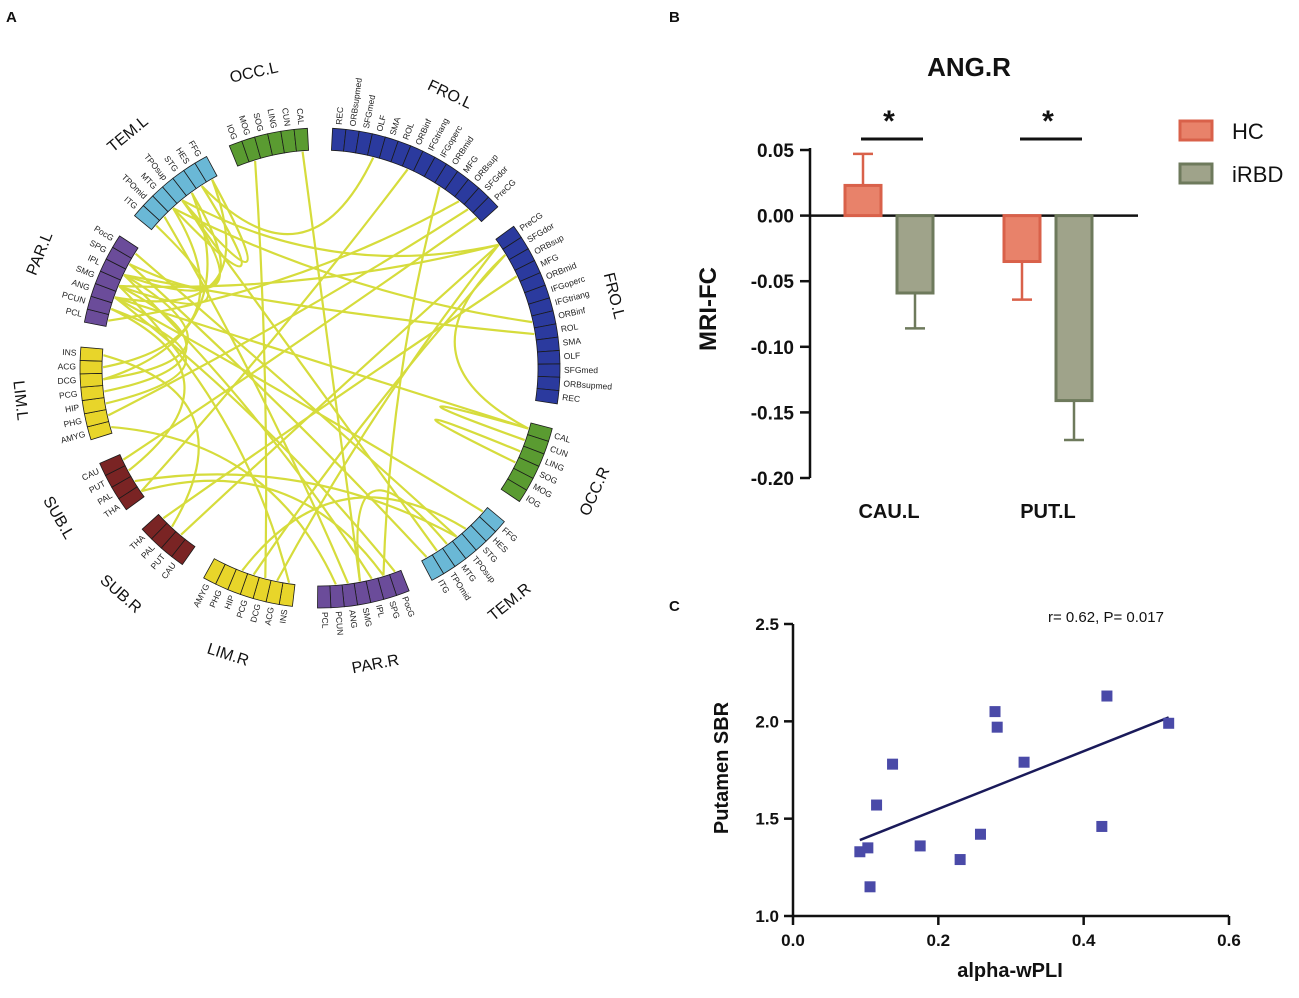 Image resolution: width=1299 pixels, height=998 pixels. Describe the element at coordinates (968, 289) in the screenshot. I see `bar-marks` at that location.